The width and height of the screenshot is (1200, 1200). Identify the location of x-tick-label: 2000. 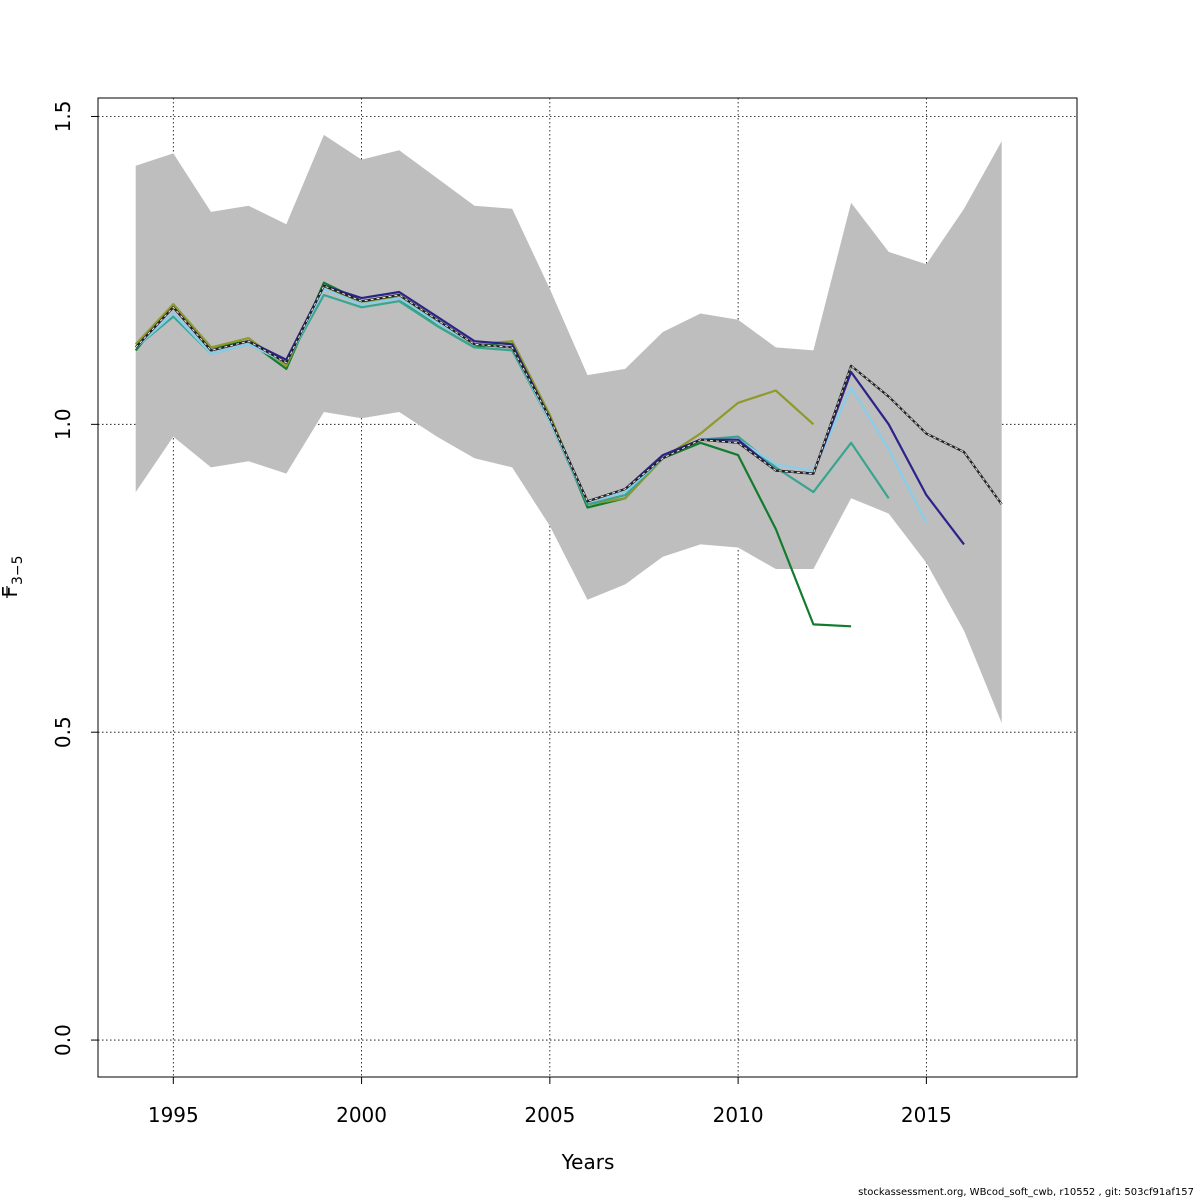
(361, 1115).